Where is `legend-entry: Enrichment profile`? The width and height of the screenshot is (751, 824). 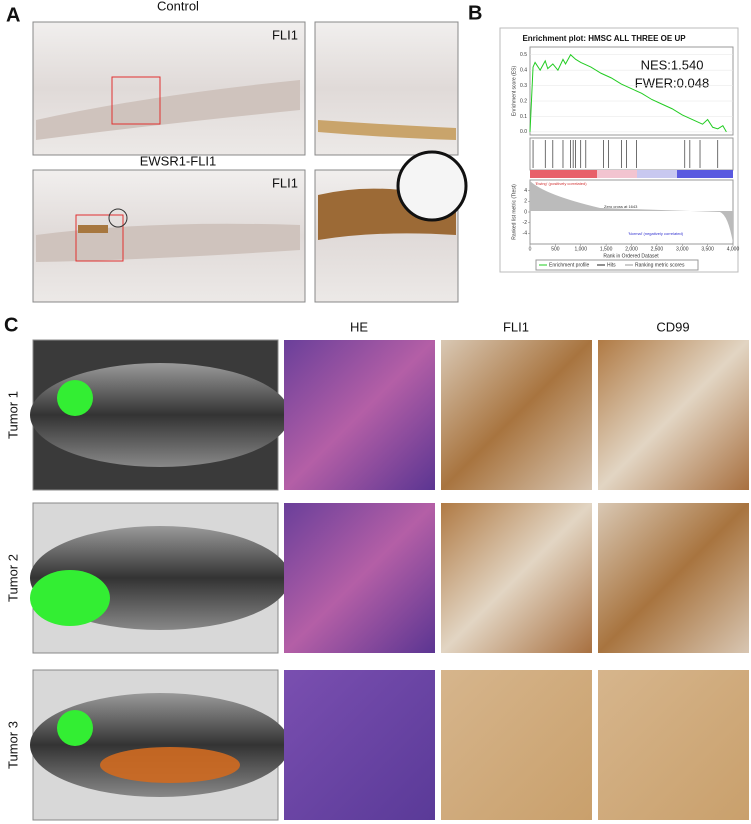 legend-entry: Enrichment profile is located at coordinates (569, 265).